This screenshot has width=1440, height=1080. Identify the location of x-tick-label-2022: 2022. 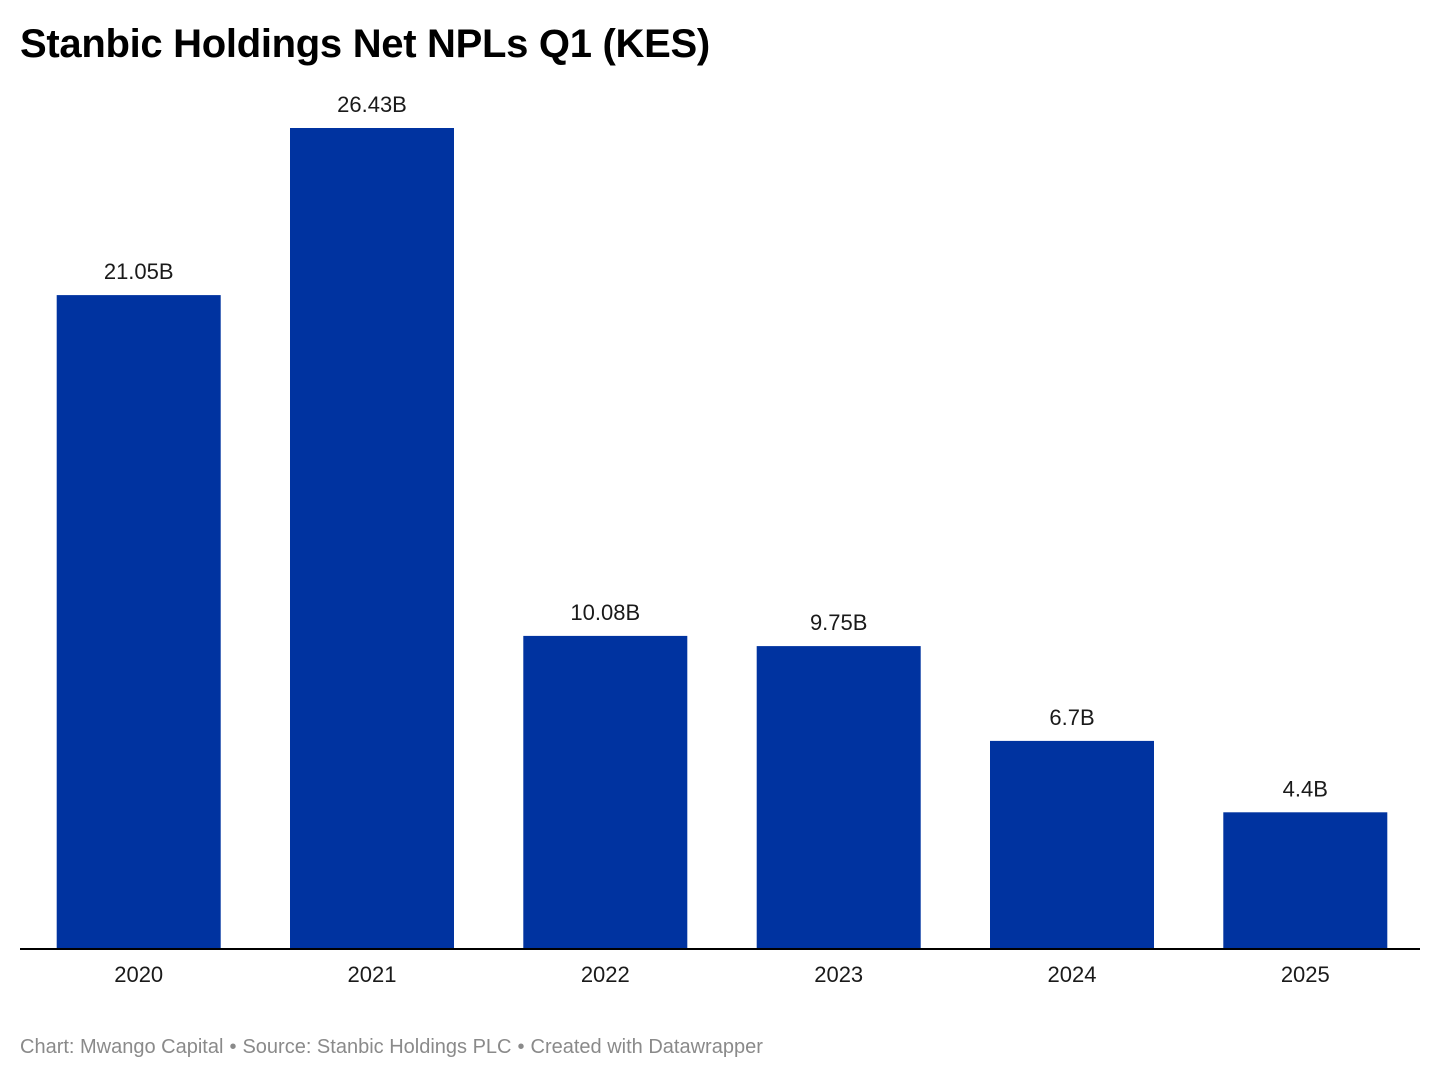
(605, 974).